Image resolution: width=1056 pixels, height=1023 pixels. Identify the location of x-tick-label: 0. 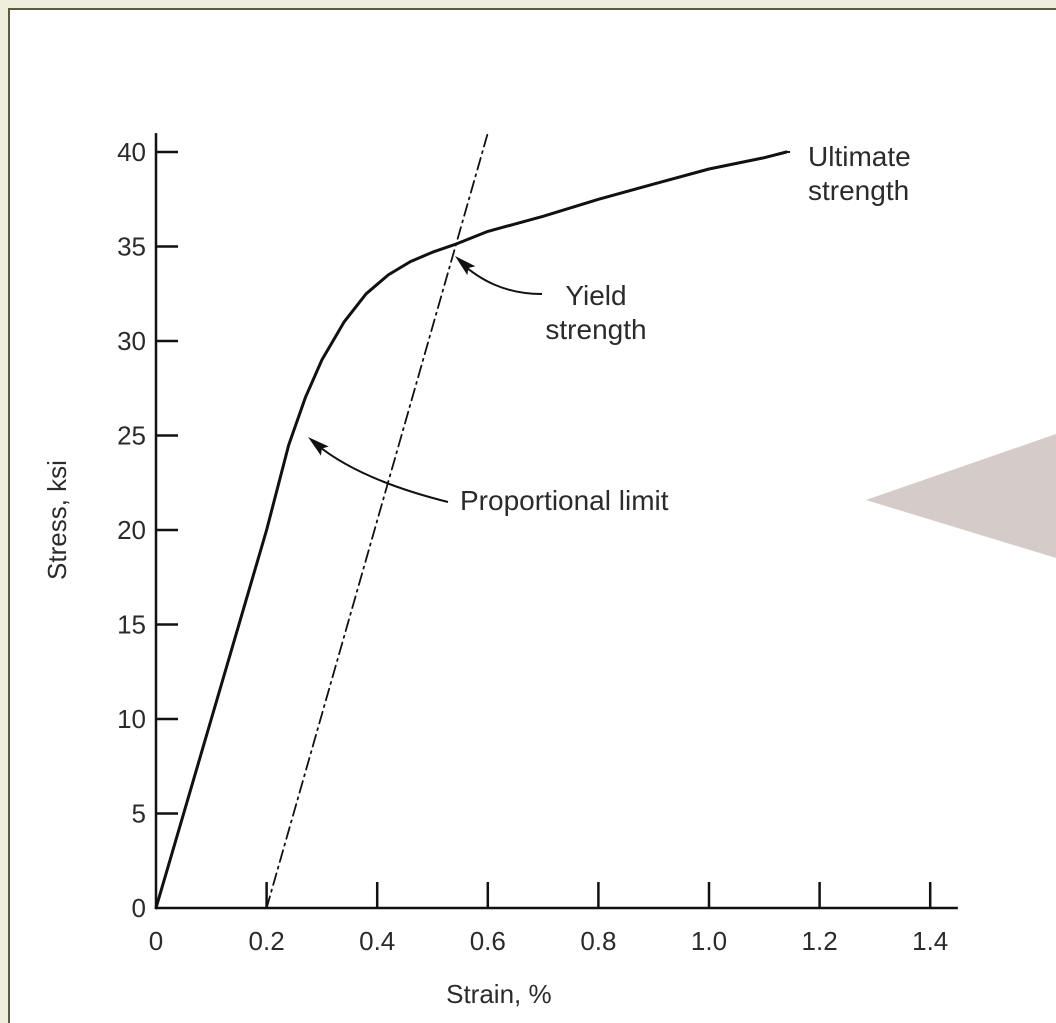
(156, 941).